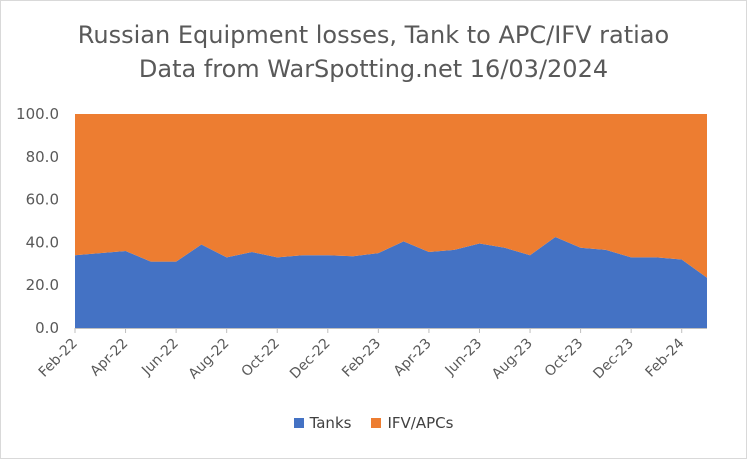 The height and width of the screenshot is (459, 747). What do you see at coordinates (58, 358) in the screenshot?
I see `x-tick-label: Feb-22` at bounding box center [58, 358].